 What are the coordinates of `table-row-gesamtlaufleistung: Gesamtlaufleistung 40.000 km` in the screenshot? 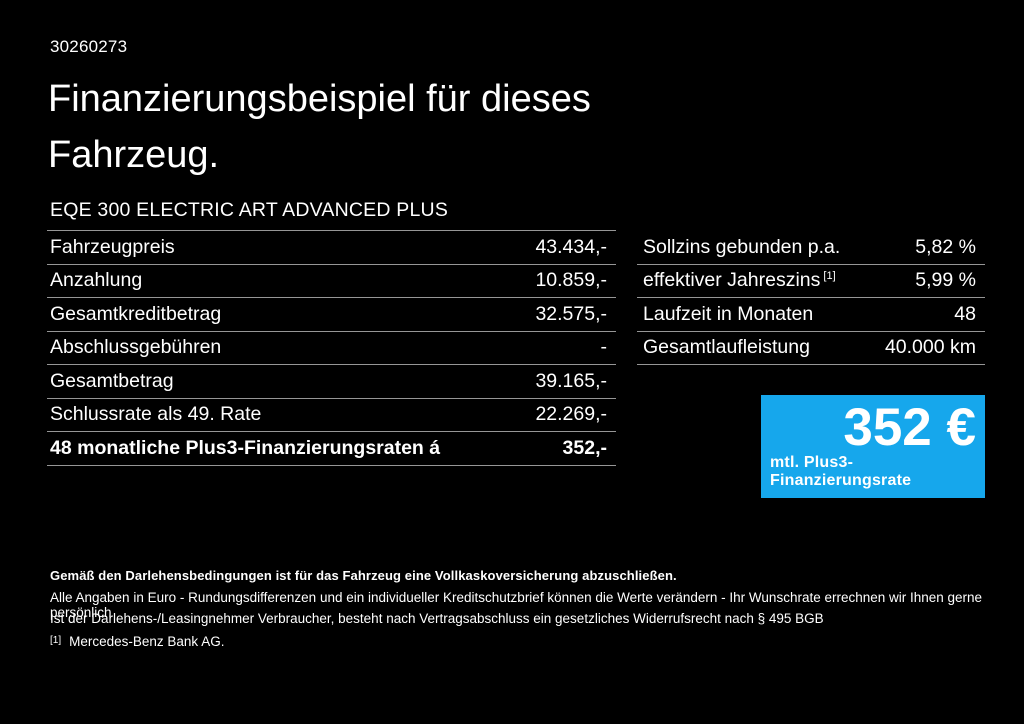 It's located at (811, 348).